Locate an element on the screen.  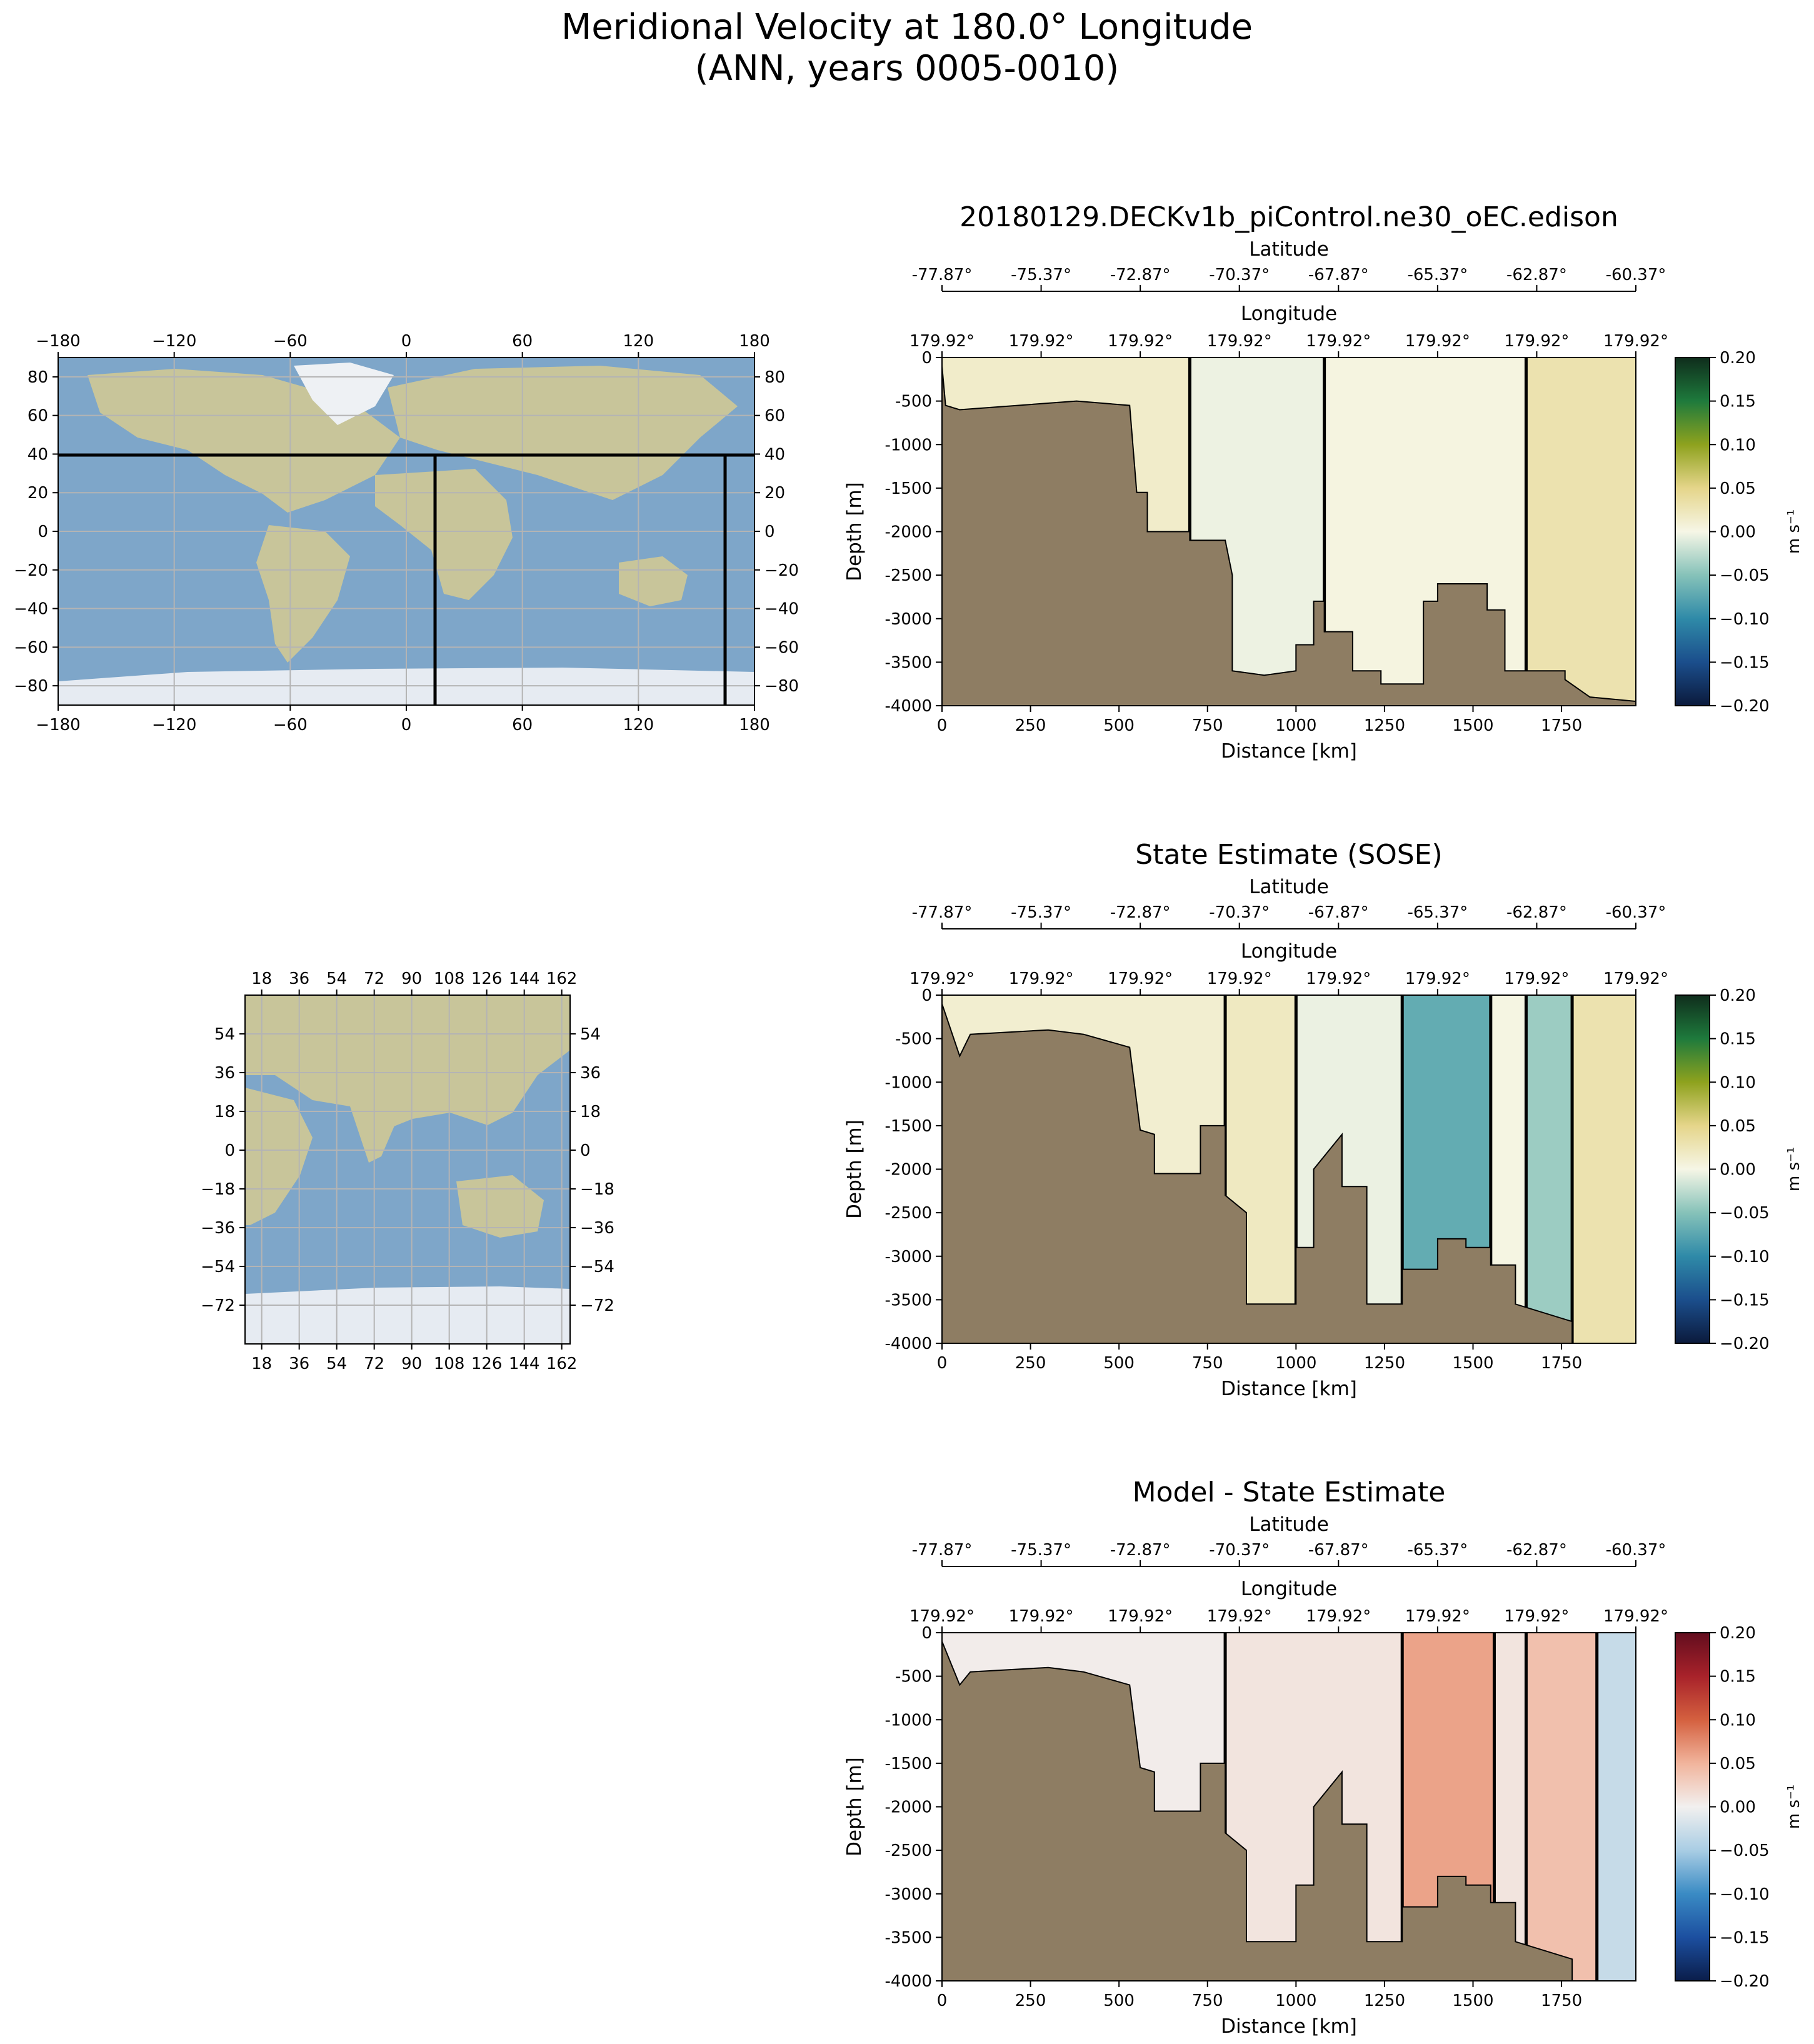
lat-tick-label: −36 is located at coordinates (597, 1228).